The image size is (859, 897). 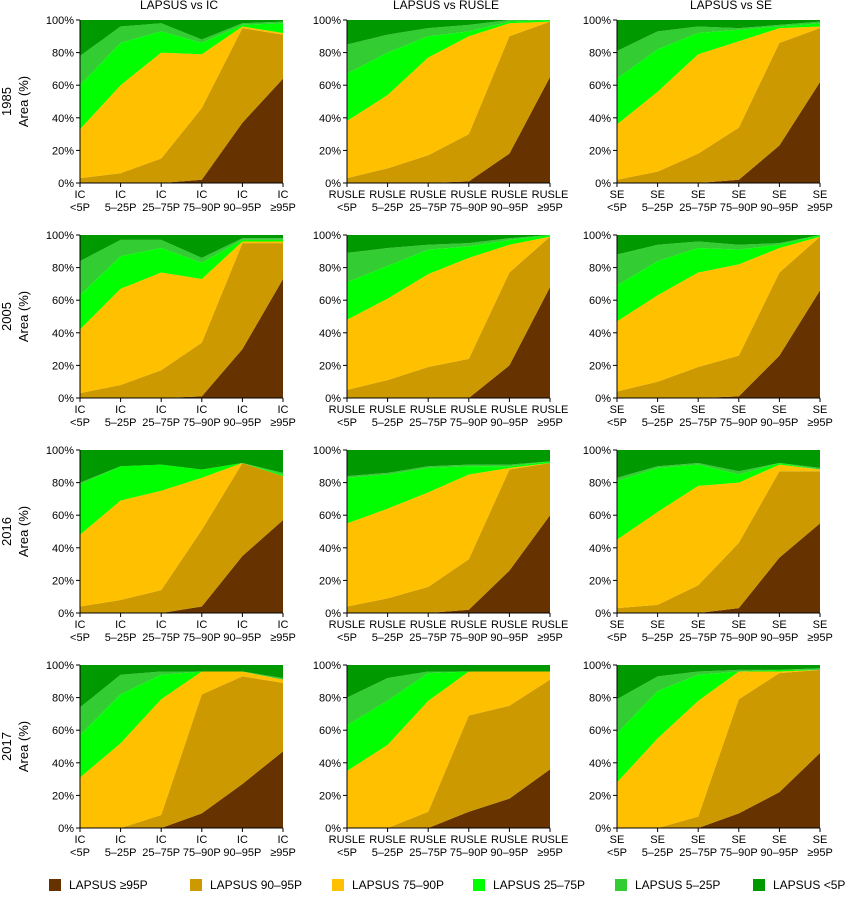 I want to click on row-year-label: 1985, so click(x=7, y=101).